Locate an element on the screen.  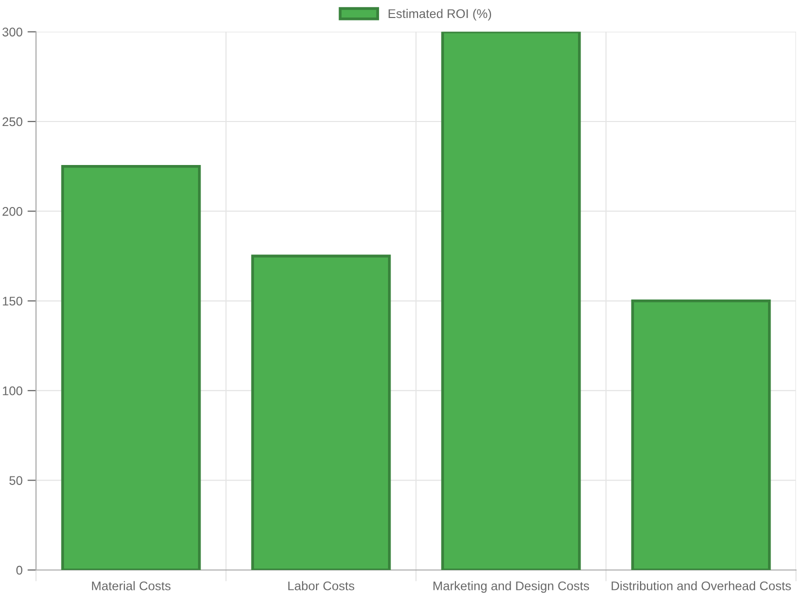
x-tick-label: Material Costs is located at coordinates (131, 585).